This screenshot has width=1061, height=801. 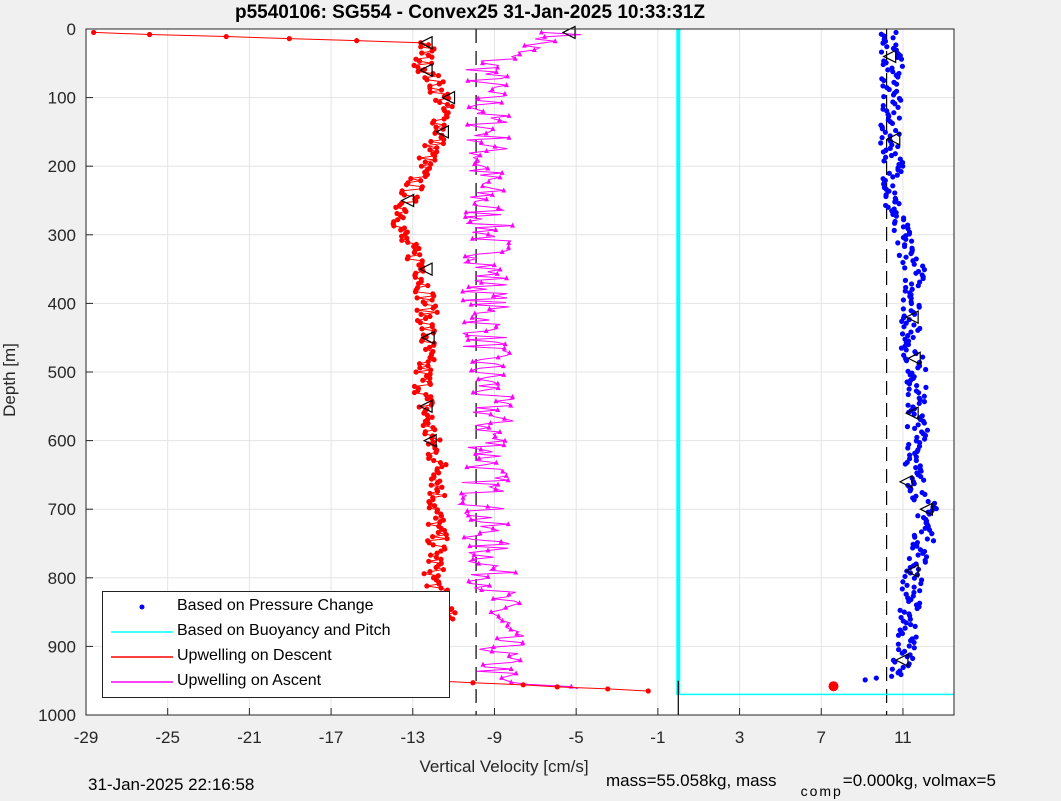 What do you see at coordinates (331, 737) in the screenshot?
I see `x-tick-label: -17` at bounding box center [331, 737].